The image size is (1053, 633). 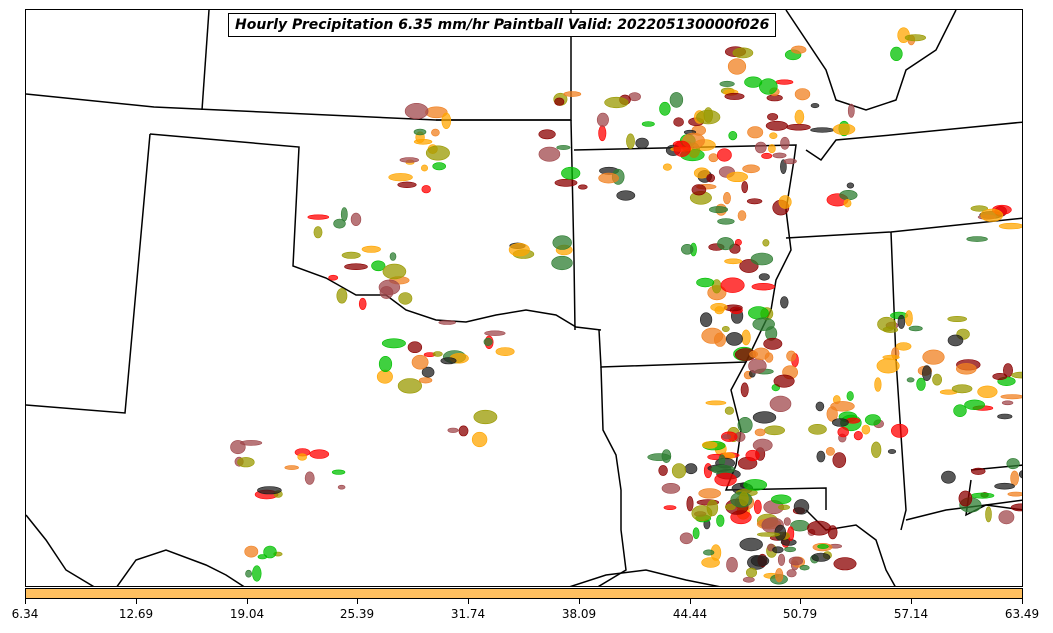 I want to click on ok-ar-border, so click(x=573, y=225).